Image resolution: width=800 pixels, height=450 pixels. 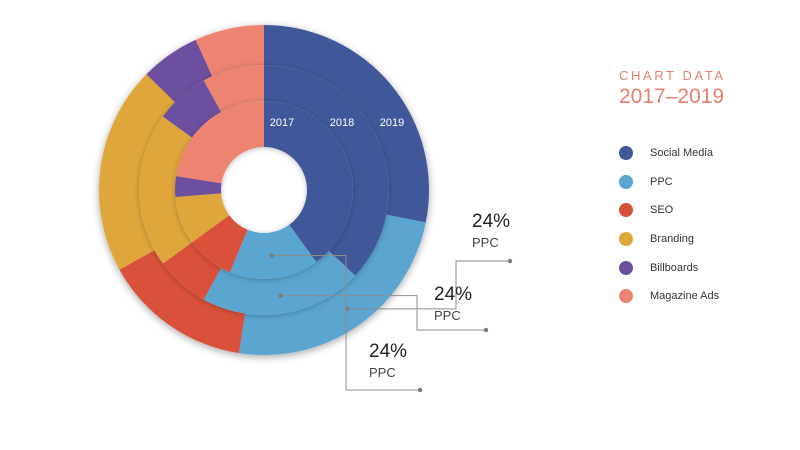 I want to click on legend-item-social-media: Social Media, so click(x=704, y=153).